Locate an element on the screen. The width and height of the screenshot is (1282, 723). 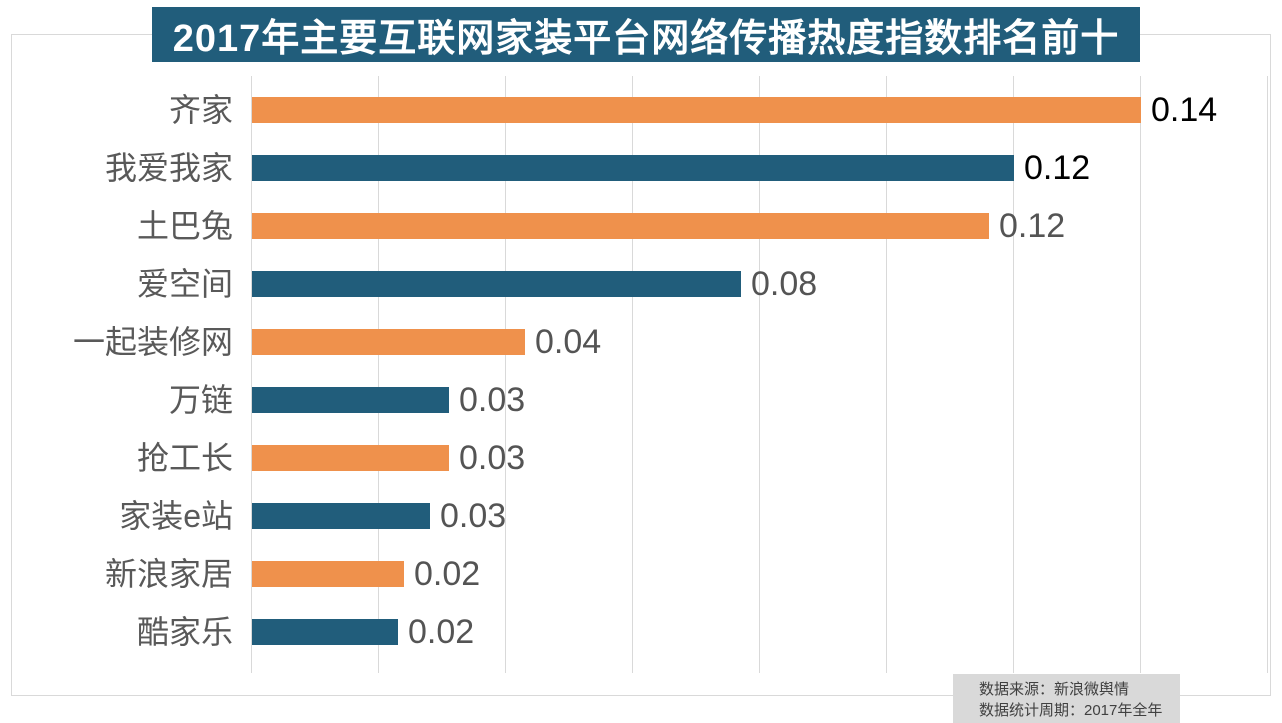
source-line-1: 数据来源：新浪微舆情 is located at coordinates (1054, 689).